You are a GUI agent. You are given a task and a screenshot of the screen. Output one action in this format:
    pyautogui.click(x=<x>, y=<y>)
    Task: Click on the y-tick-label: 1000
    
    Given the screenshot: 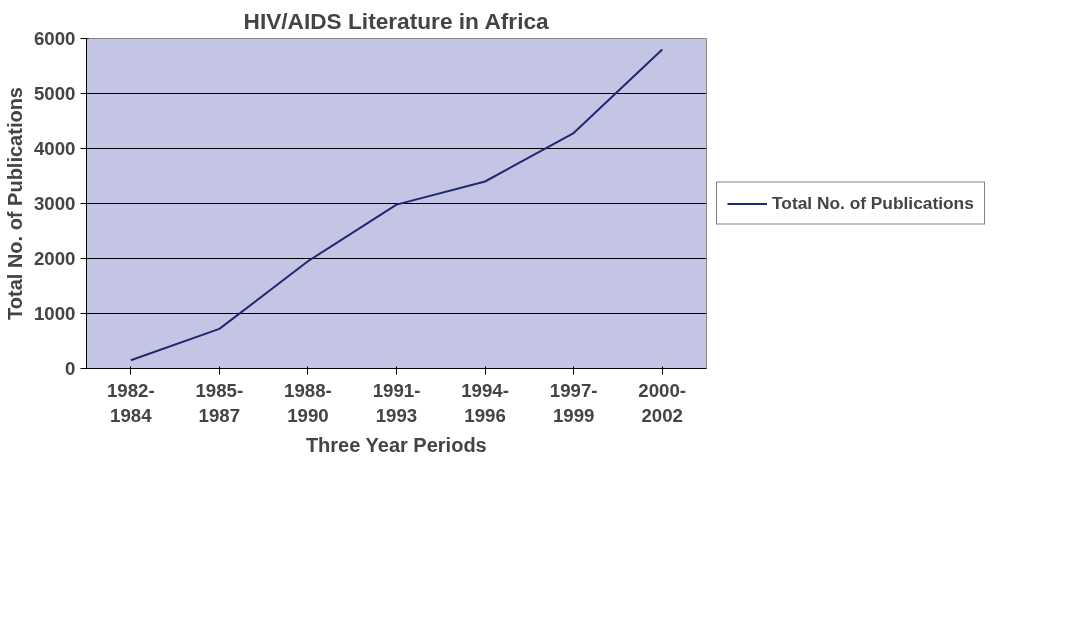 What is the action you would take?
    pyautogui.click(x=55, y=313)
    